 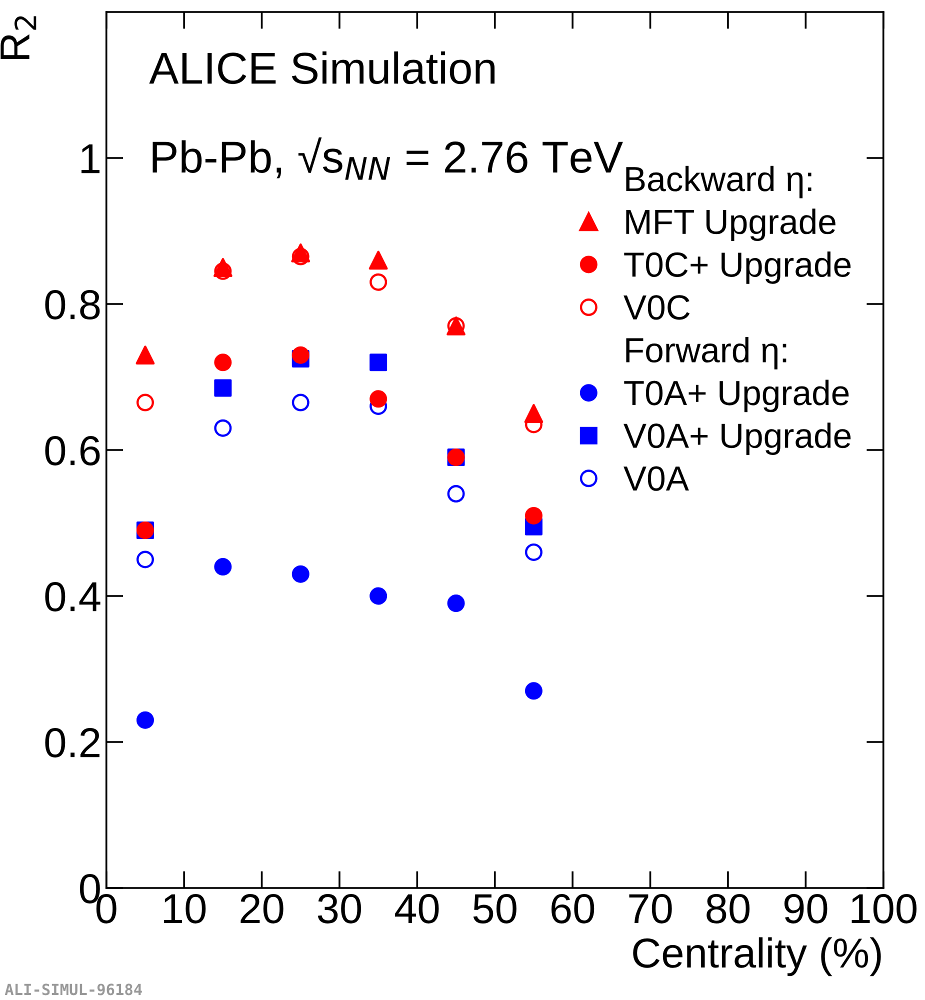 What do you see at coordinates (72, 597) in the screenshot?
I see `y-tick-label: 0.4` at bounding box center [72, 597].